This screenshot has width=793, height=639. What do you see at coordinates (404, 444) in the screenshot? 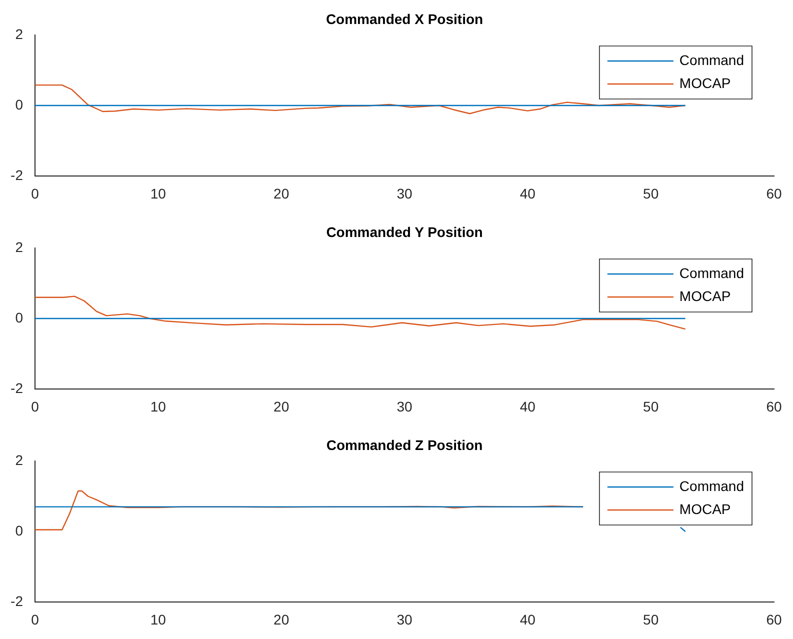
I see `chart-title: Commanded Z Position` at bounding box center [404, 444].